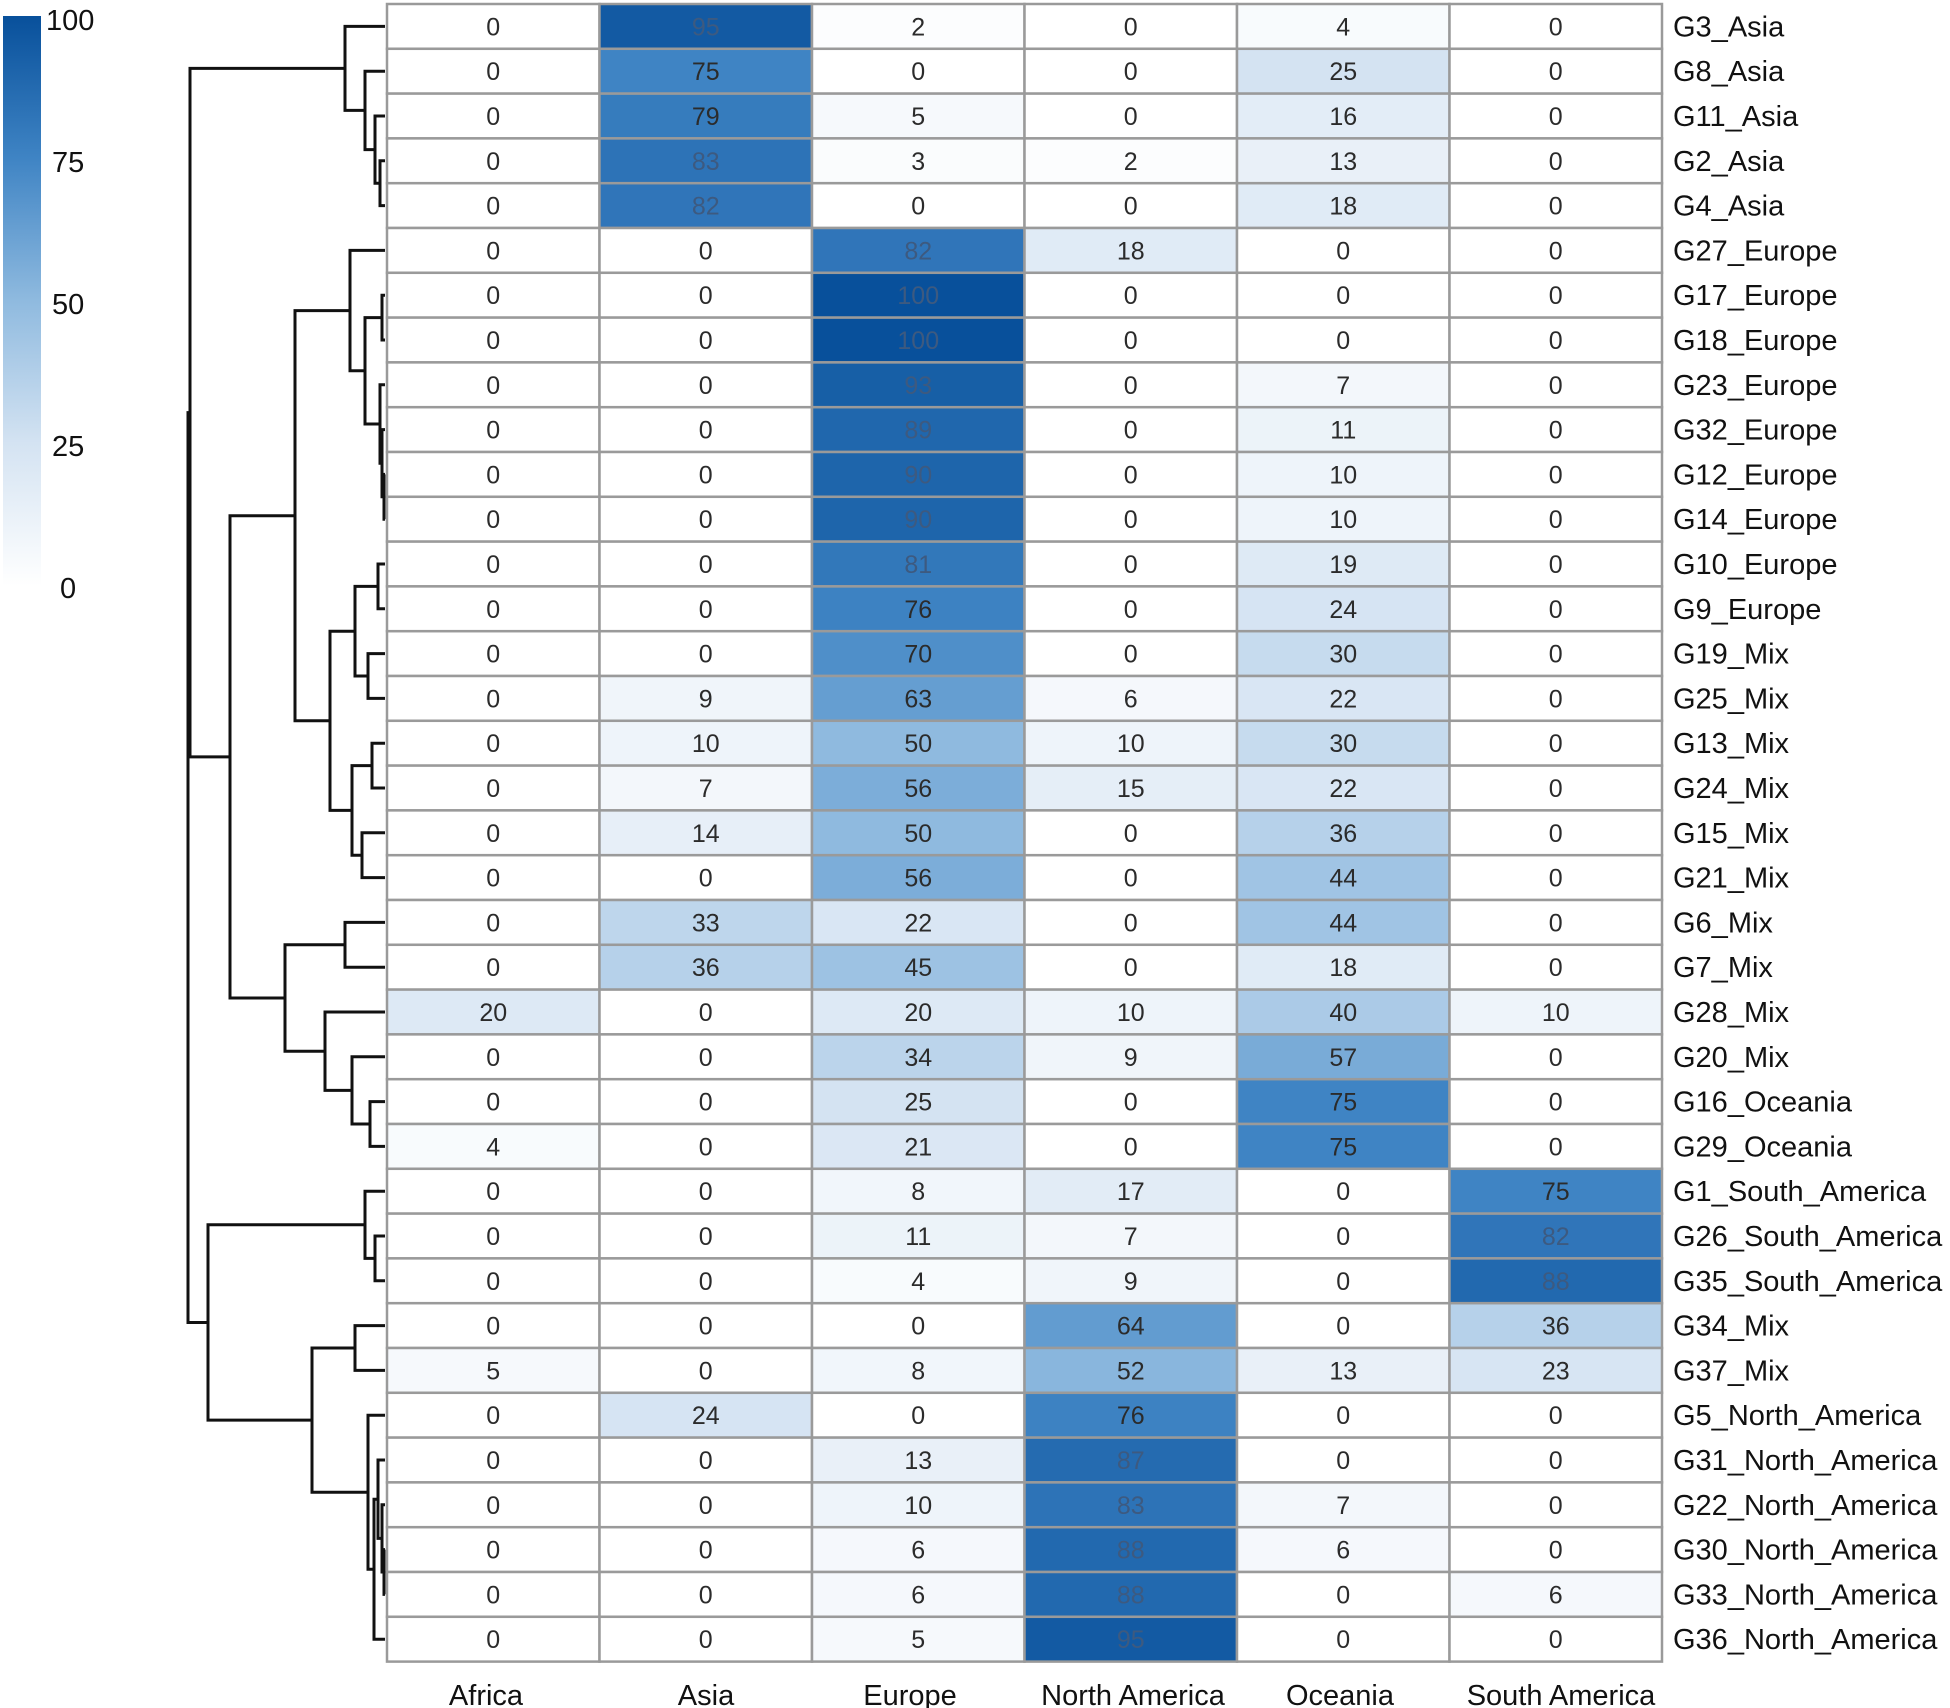 This screenshot has width=1950, height=1708. Describe the element at coordinates (1556, 698) in the screenshot. I see `heatmap-cell-g25-mix-south-america` at that location.